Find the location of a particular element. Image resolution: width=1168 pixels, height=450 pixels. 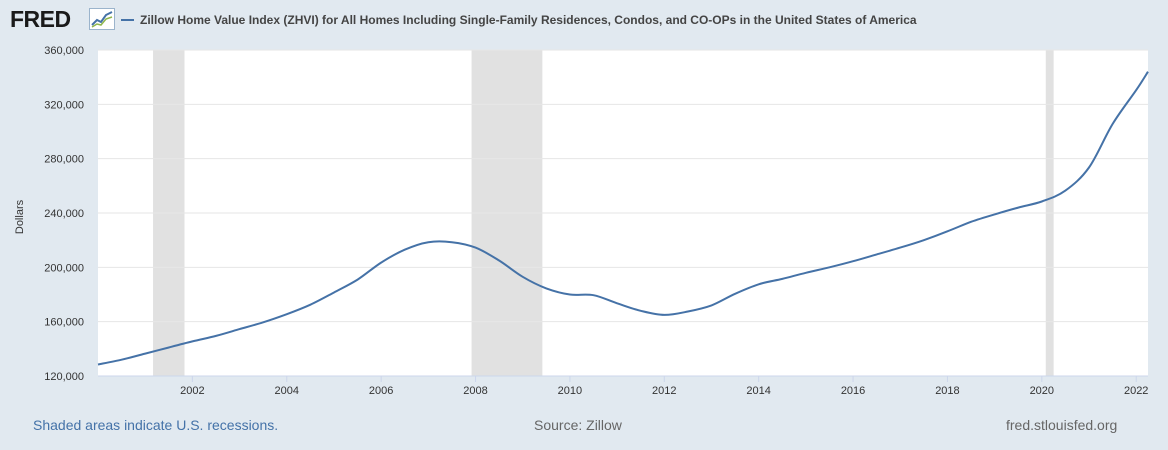

x-tick-label: 2006 is located at coordinates (381, 391).